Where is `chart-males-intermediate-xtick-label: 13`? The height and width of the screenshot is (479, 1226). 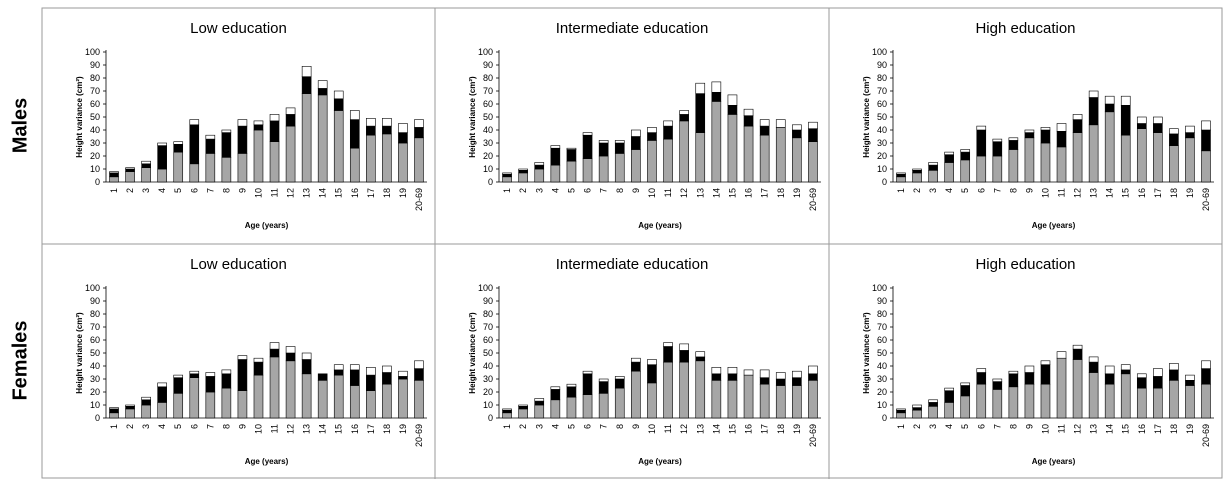
chart-males-intermediate-xtick-label: 13 is located at coordinates (700, 193).